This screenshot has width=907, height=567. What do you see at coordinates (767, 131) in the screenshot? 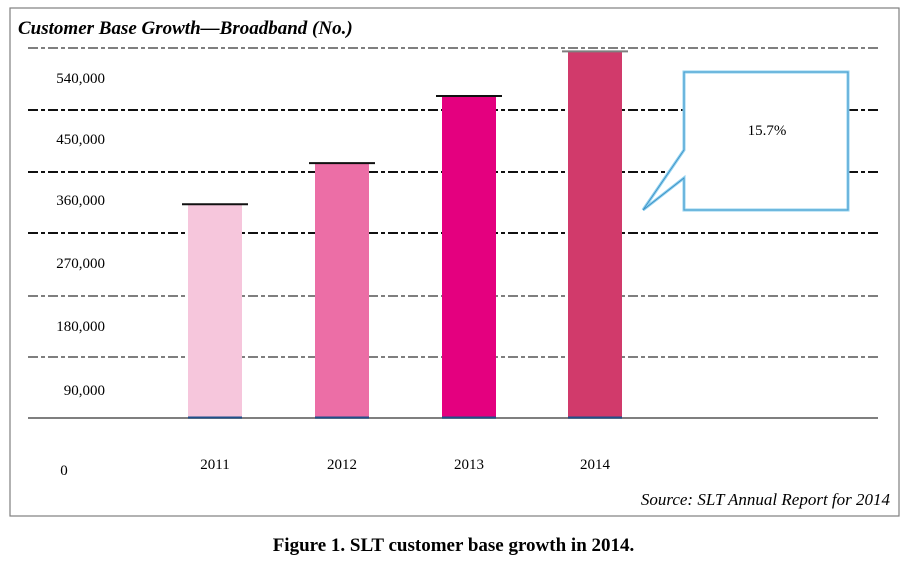
I see `callout-label: 15.7%` at bounding box center [767, 131].